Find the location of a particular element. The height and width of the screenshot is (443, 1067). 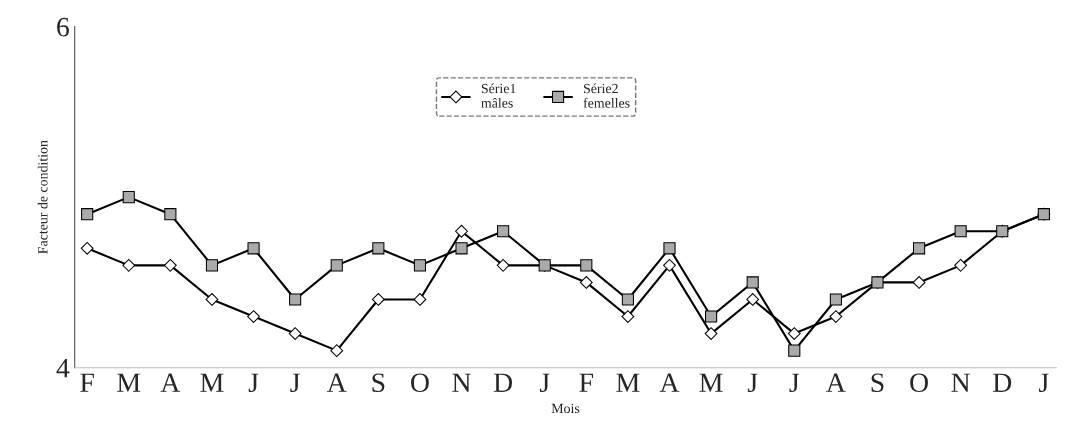

legend-label: Série1 mâles is located at coordinates (498, 95).